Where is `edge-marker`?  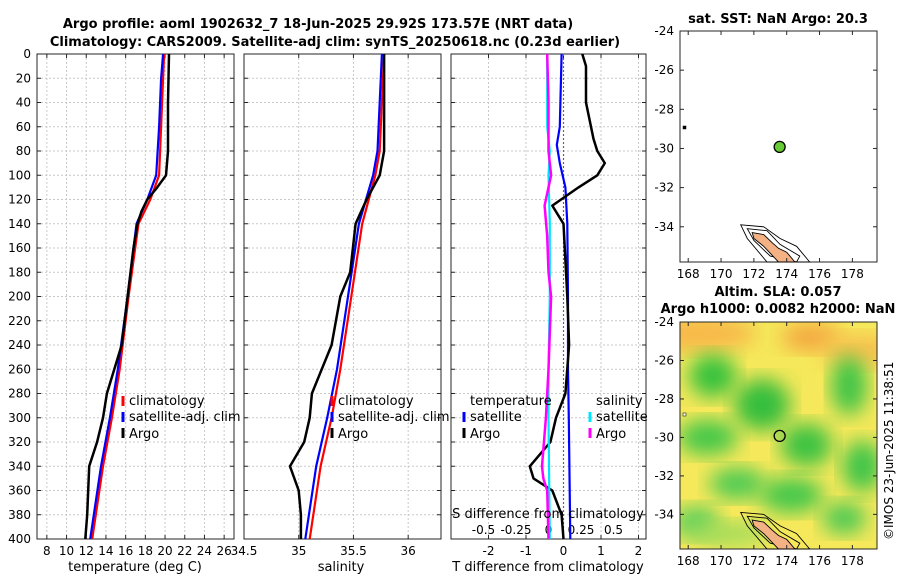 edge-marker is located at coordinates (684, 127).